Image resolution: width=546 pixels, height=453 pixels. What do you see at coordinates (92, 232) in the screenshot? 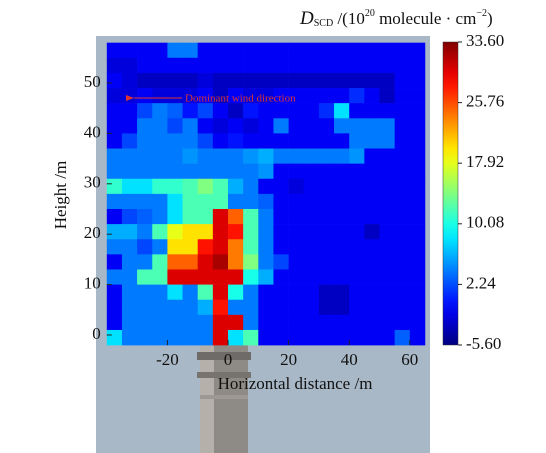
I see `y-tick-label: 20` at bounding box center [92, 232].